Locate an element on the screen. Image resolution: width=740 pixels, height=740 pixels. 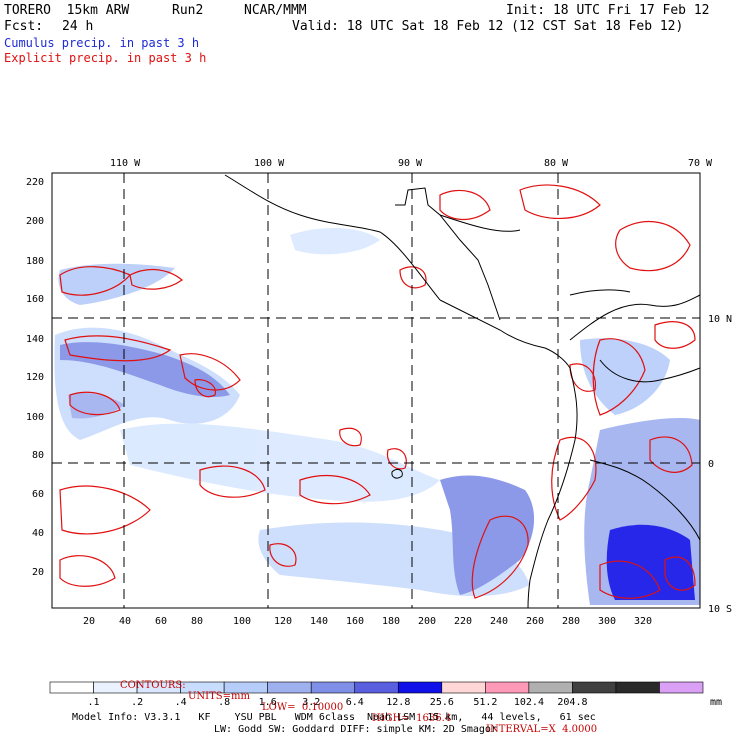
colorbar-labels: .1 .2 .4 .8 1.6 3.2 6.4 12.8 25.6 51.2 102.4 204.8 is located at coordinates (370, 703).